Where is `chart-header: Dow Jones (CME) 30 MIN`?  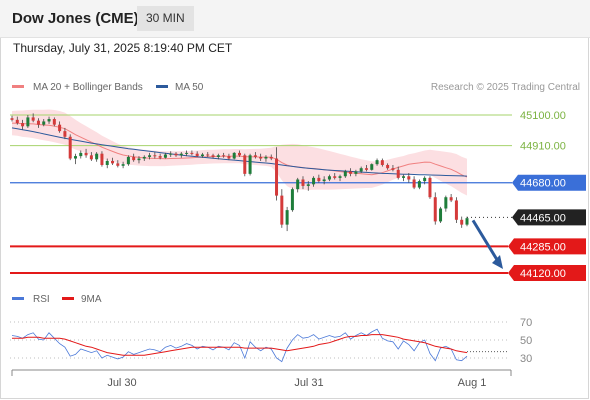
chart-header: Dow Jones (CME) 30 MIN is located at coordinates (295, 19).